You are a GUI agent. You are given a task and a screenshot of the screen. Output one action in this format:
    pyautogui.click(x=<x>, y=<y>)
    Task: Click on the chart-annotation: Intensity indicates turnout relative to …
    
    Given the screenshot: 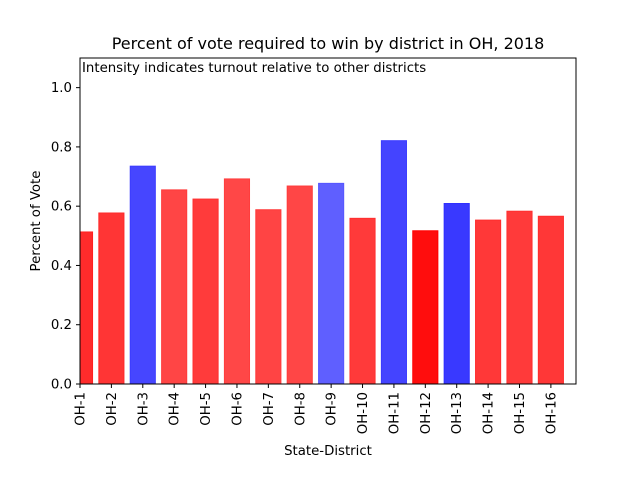 What is the action you would take?
    pyautogui.click(x=254, y=68)
    